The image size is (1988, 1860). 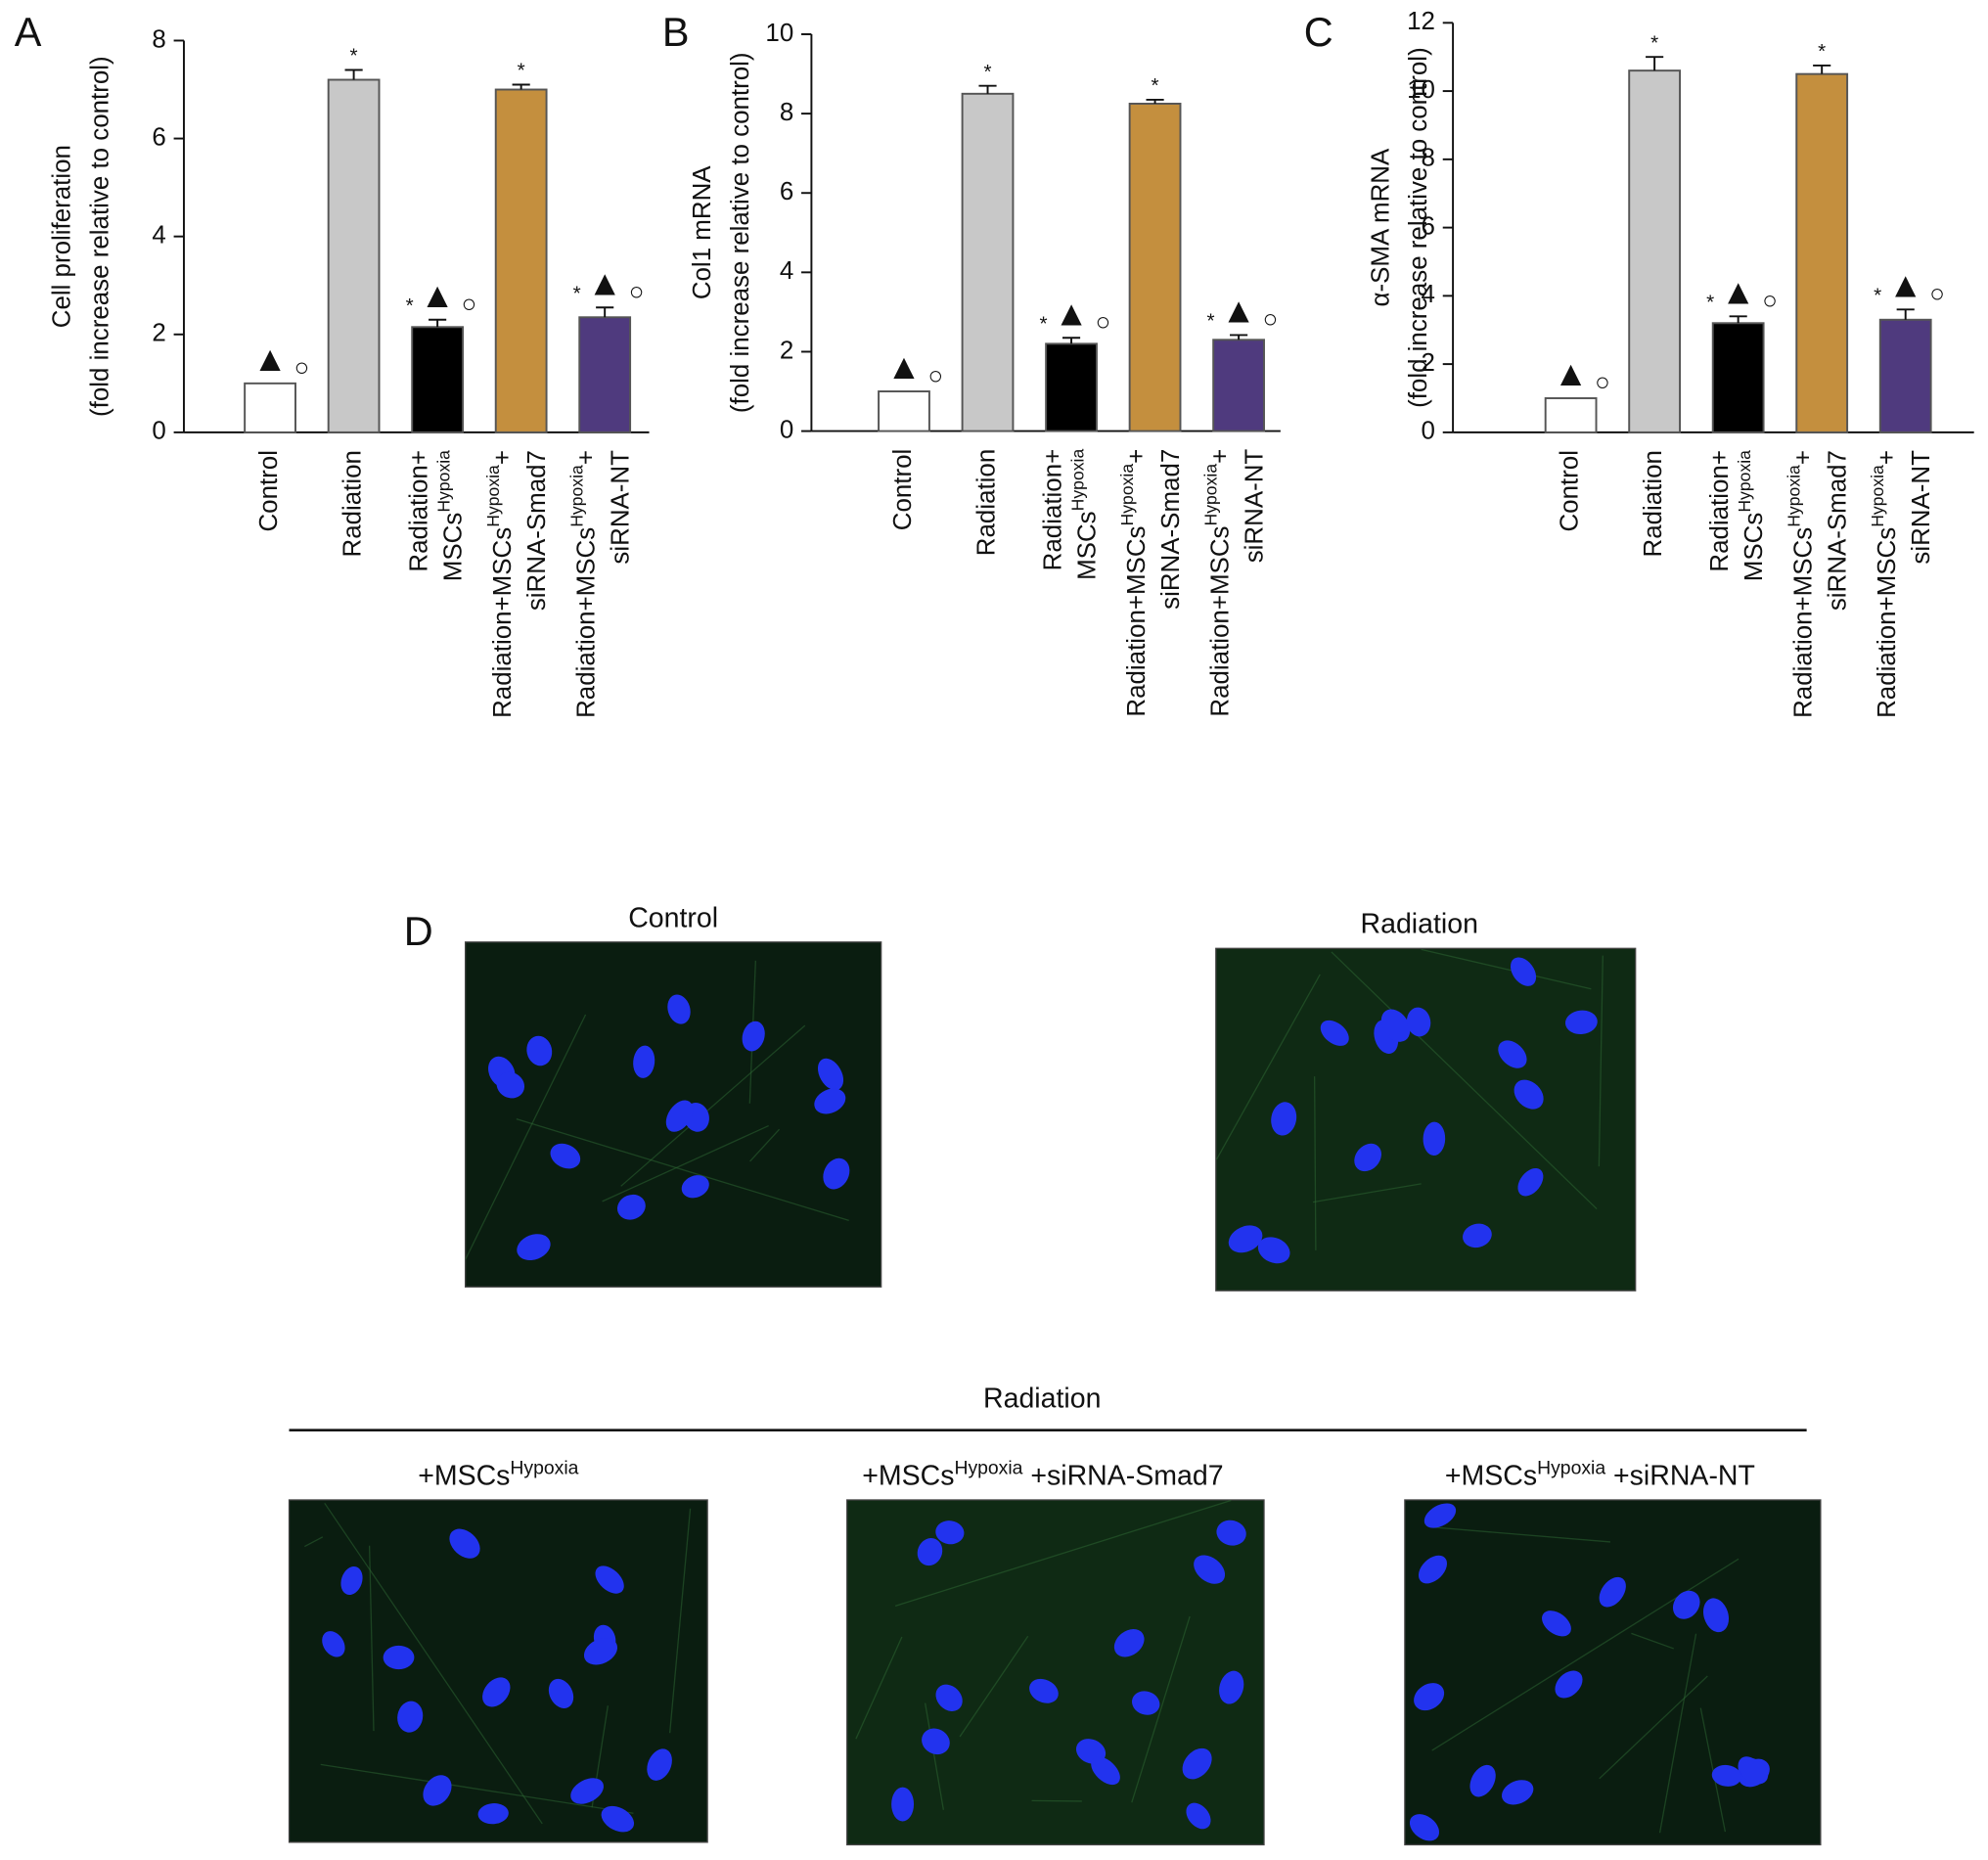 What do you see at coordinates (159, 39) in the screenshot?
I see `y-tick-label: 8` at bounding box center [159, 39].